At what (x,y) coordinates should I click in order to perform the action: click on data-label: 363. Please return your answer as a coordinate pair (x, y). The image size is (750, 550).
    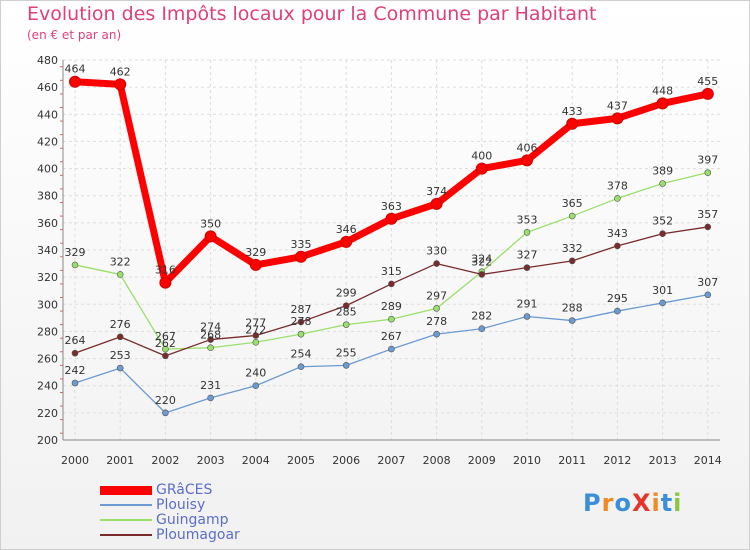
    Looking at the image, I should click on (391, 206).